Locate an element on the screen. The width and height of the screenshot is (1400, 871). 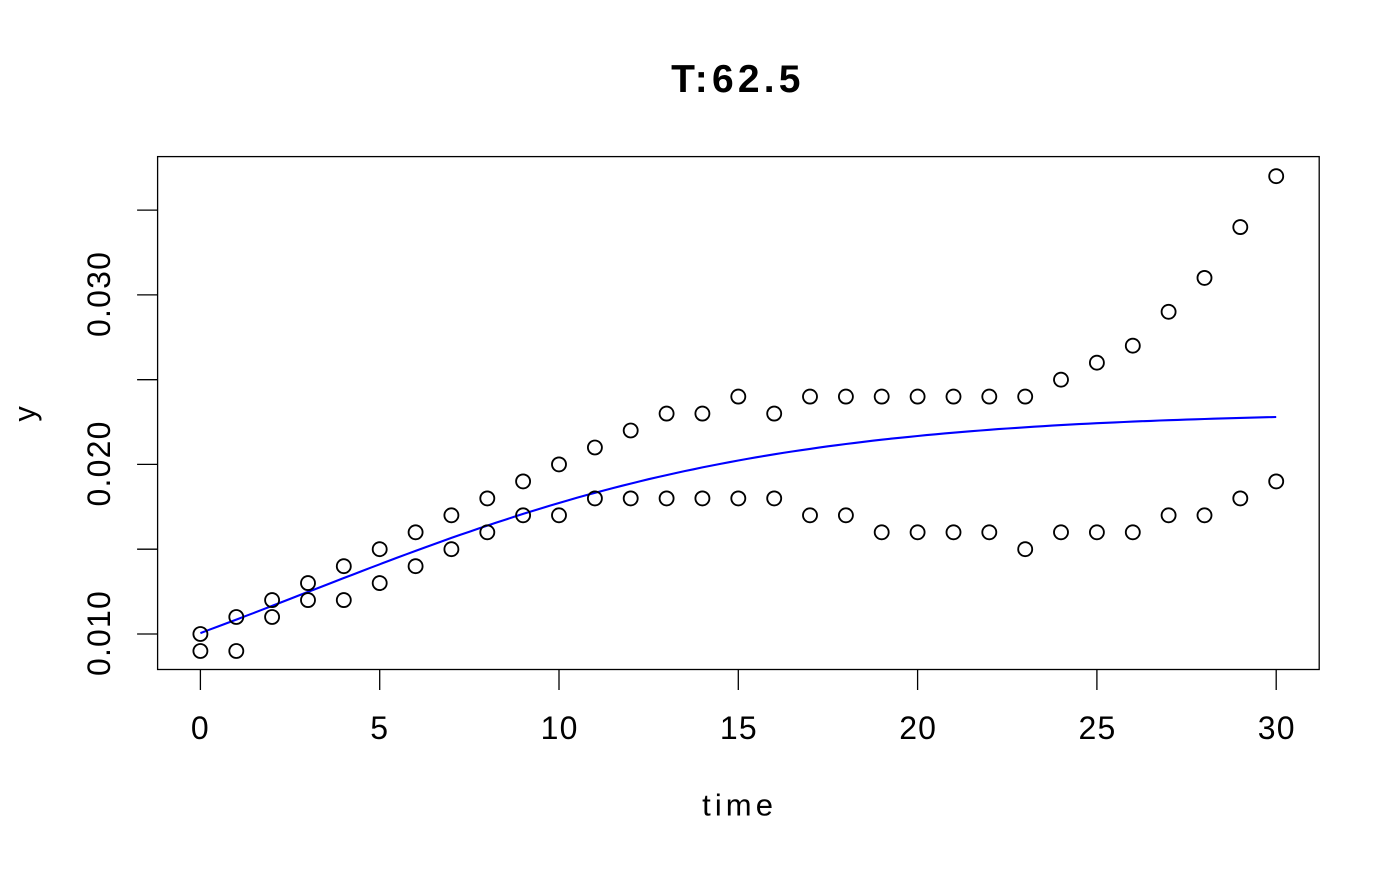
svg-text: 0.030 is located at coordinates (99, 294).